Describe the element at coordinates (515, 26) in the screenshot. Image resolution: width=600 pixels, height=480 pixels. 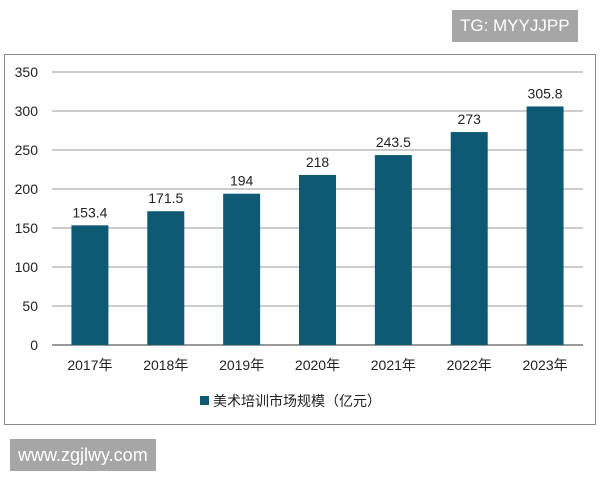
I see `watermark-top: TG: MYYJJPP` at that location.